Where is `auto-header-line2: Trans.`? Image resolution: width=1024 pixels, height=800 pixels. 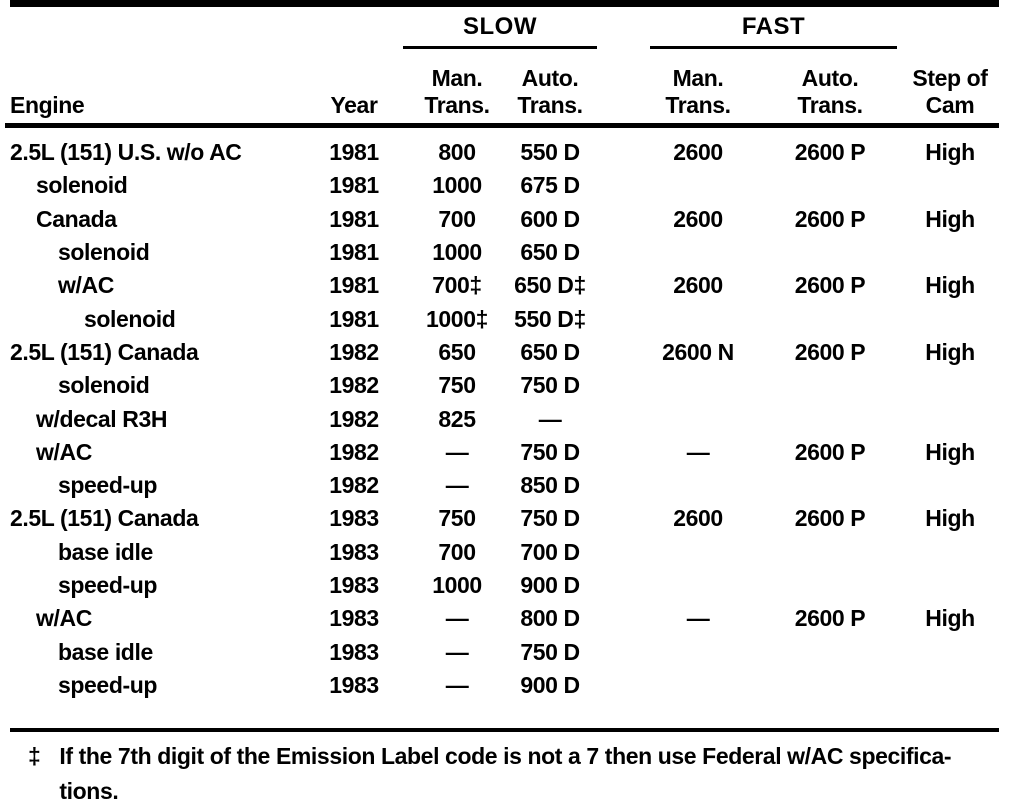 auto-header-line2: Trans. is located at coordinates (550, 105).